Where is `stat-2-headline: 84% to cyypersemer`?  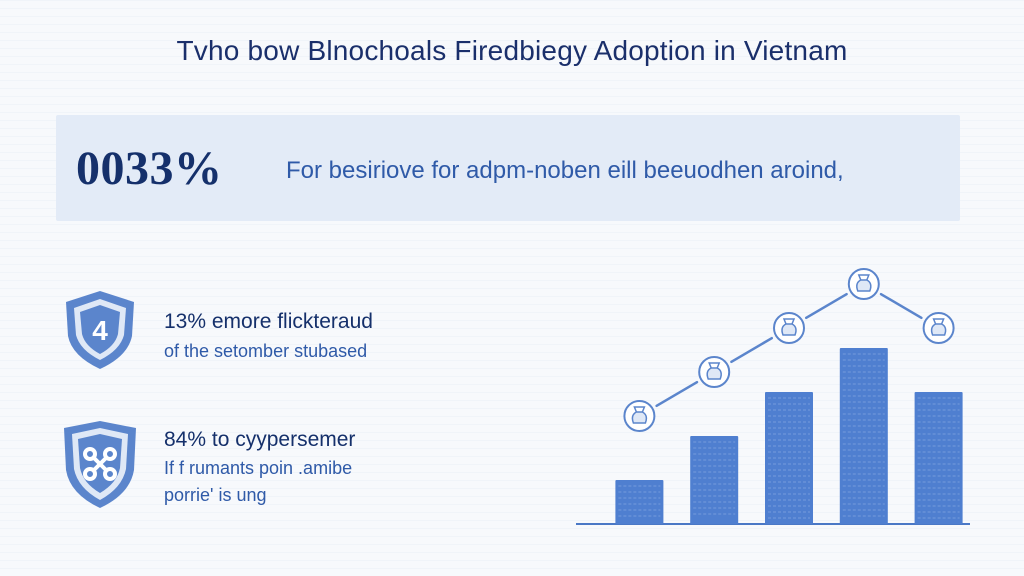
stat-2-headline: 84% to cyypersemer is located at coordinates (260, 439).